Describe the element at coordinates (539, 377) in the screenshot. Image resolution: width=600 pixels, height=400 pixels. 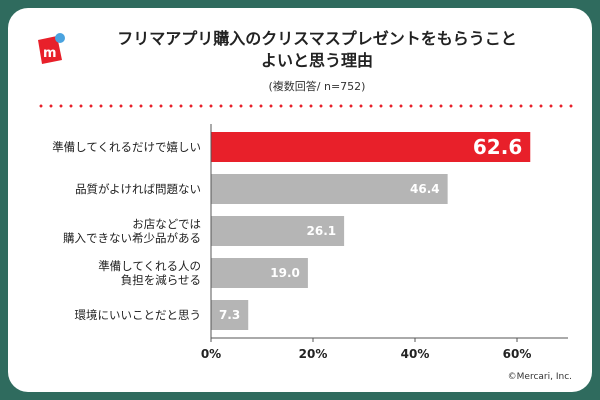
I see `copyright-text: ©Mercari, Inc.` at that location.